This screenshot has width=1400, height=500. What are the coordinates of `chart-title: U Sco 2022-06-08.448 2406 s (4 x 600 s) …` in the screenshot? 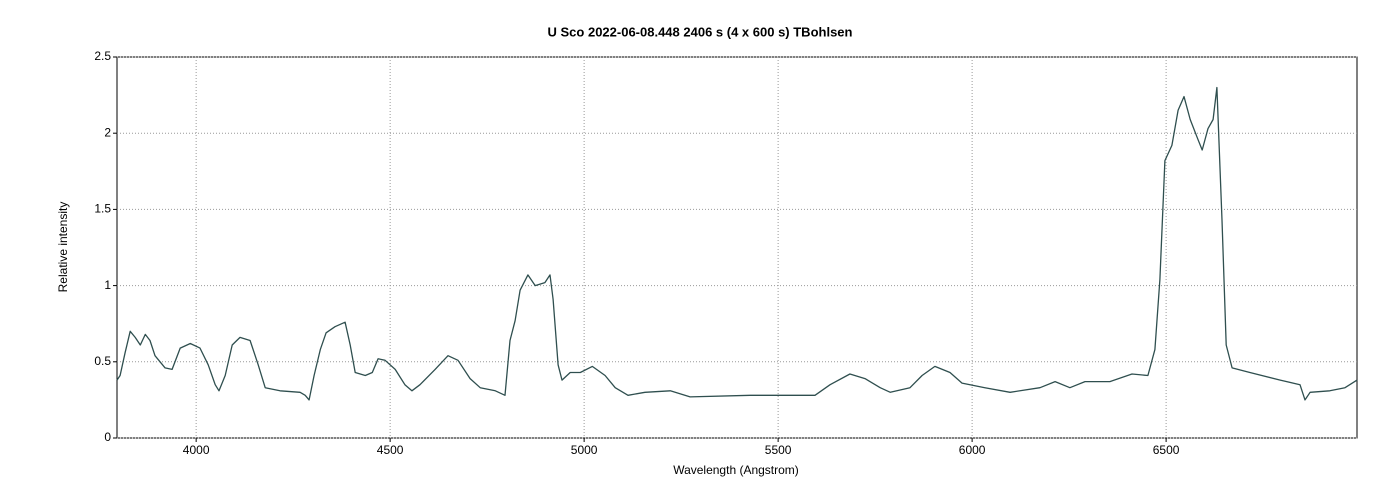 It's located at (700, 31).